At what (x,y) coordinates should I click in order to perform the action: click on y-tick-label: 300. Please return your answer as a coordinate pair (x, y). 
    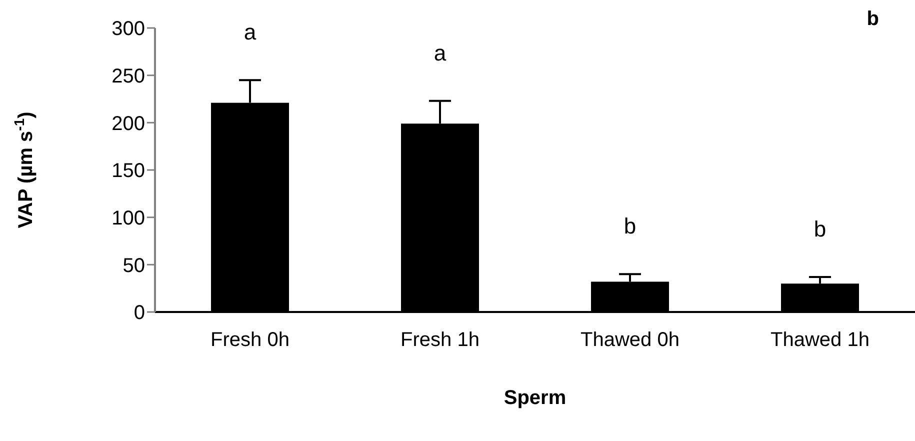
    Looking at the image, I should click on (128, 29).